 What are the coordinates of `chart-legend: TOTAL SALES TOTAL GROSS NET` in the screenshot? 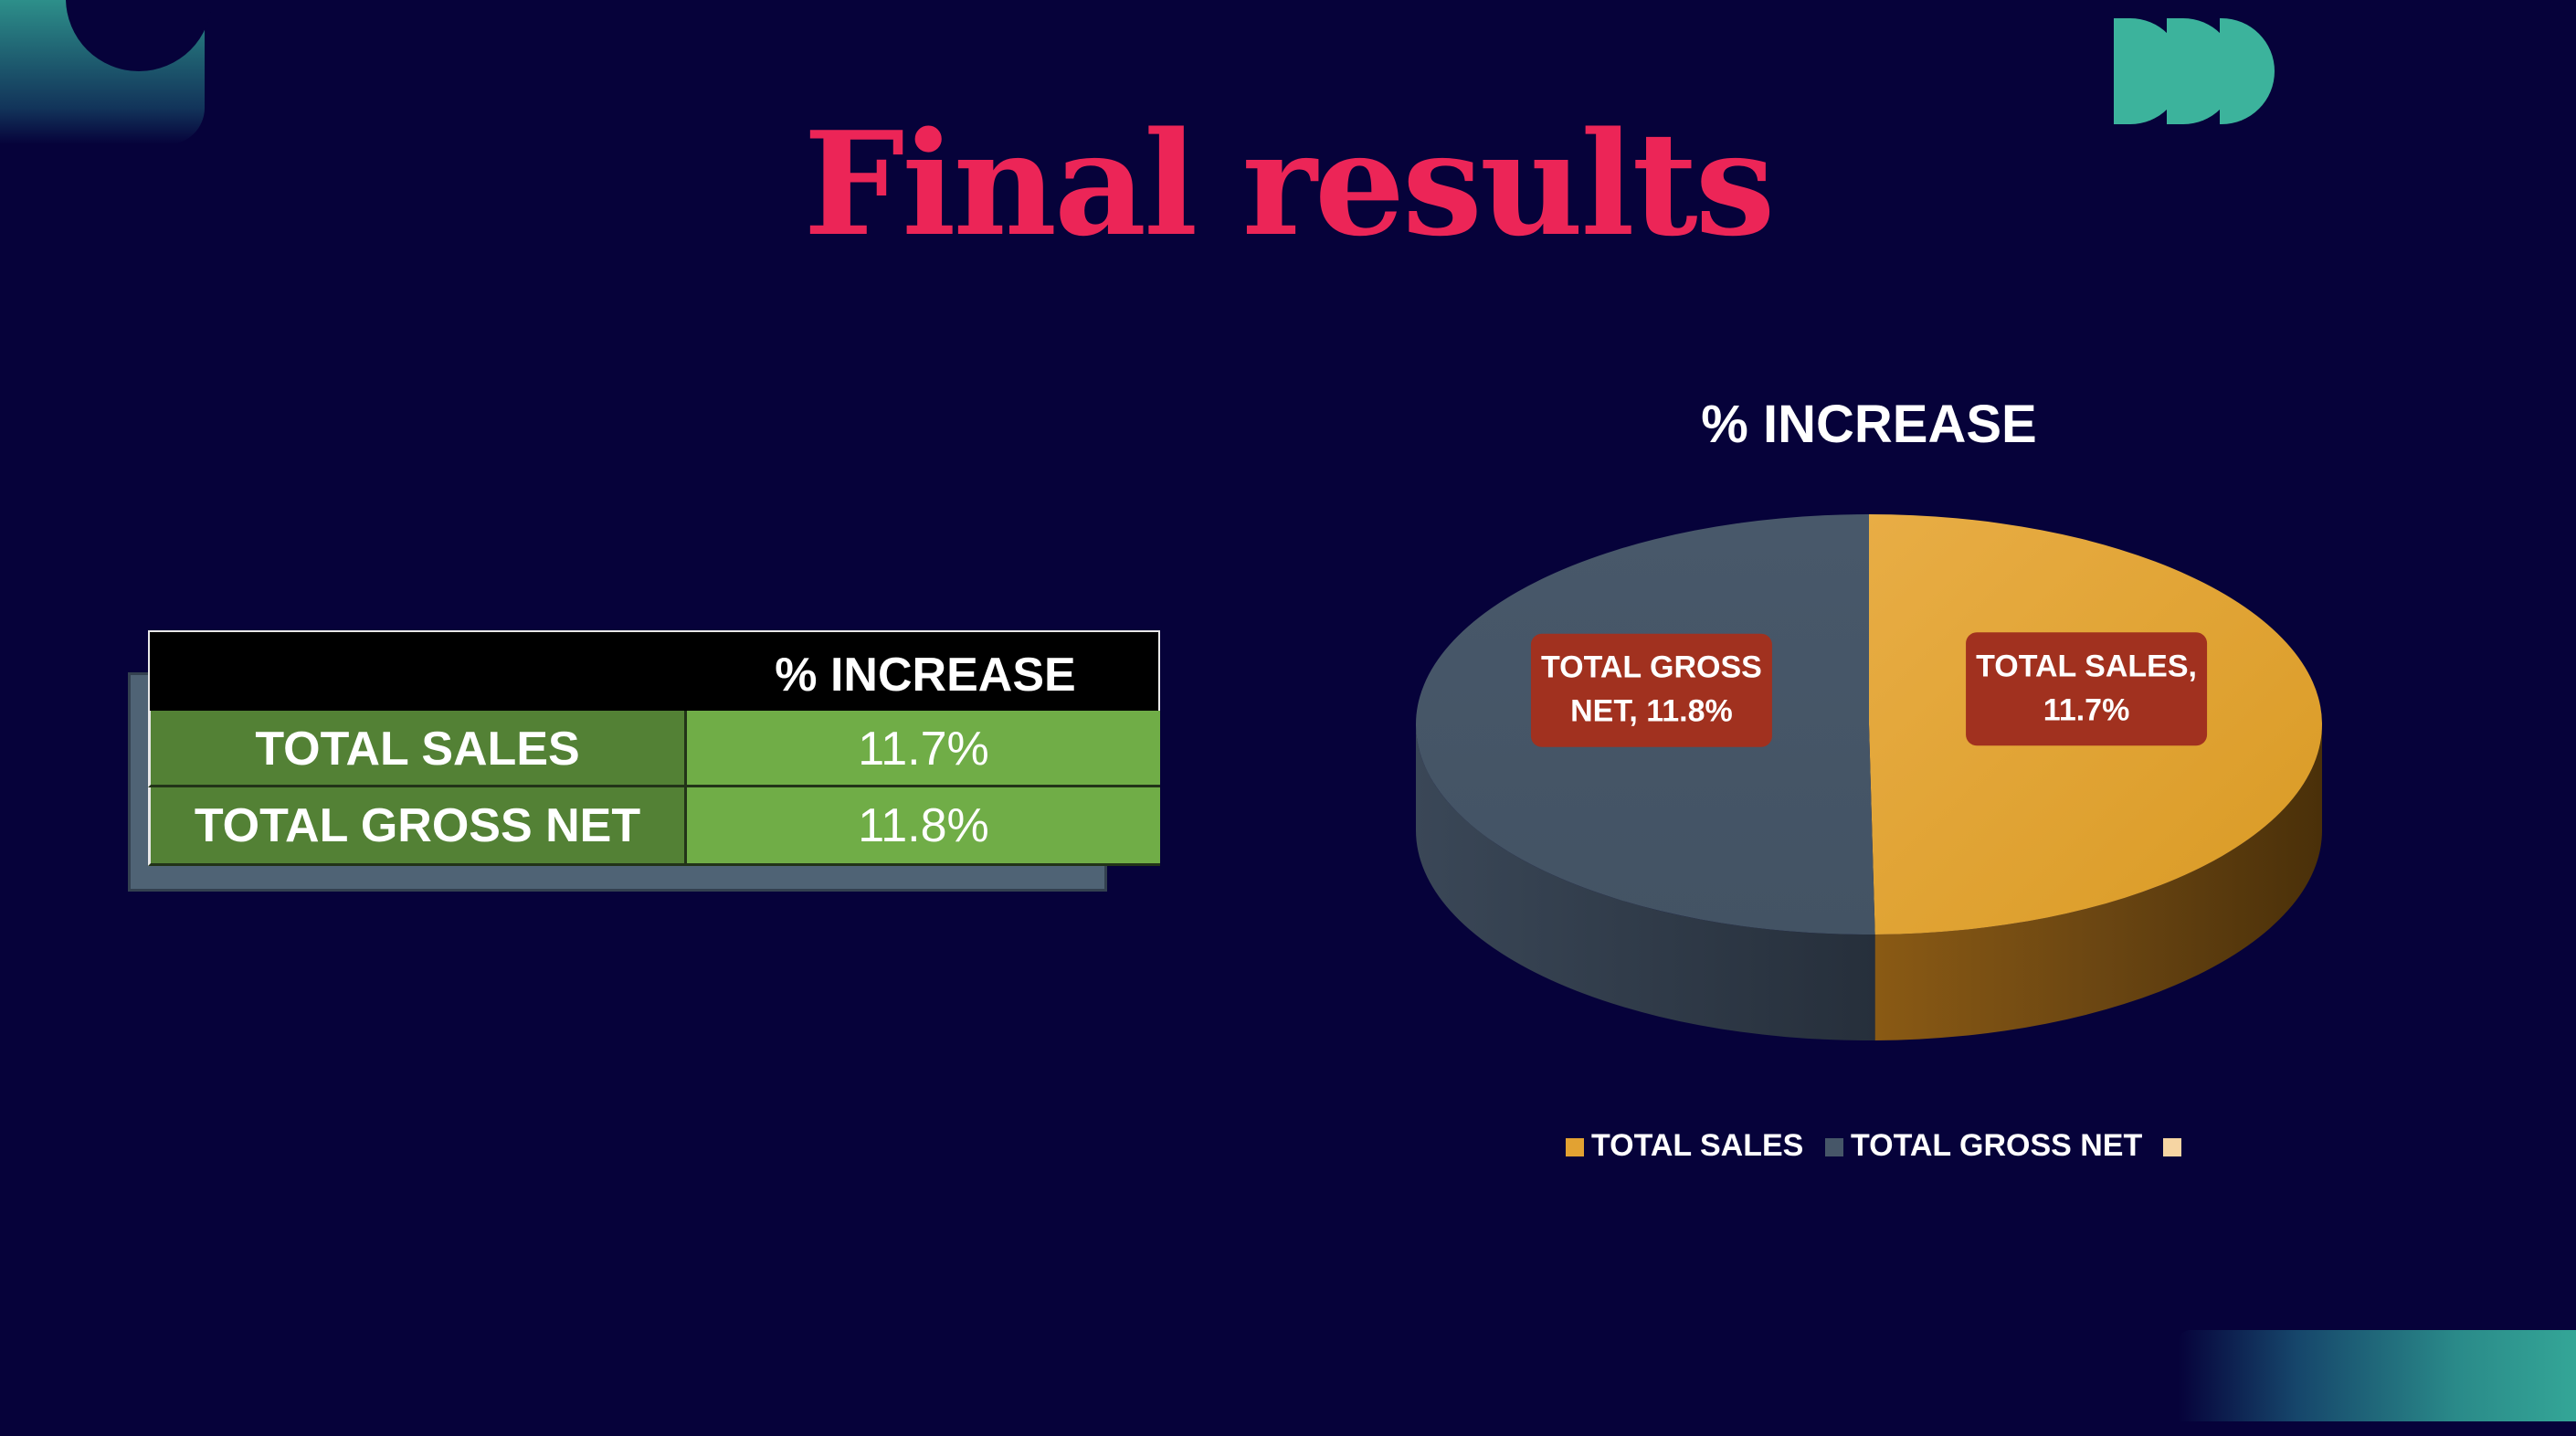 It's located at (1874, 1145).